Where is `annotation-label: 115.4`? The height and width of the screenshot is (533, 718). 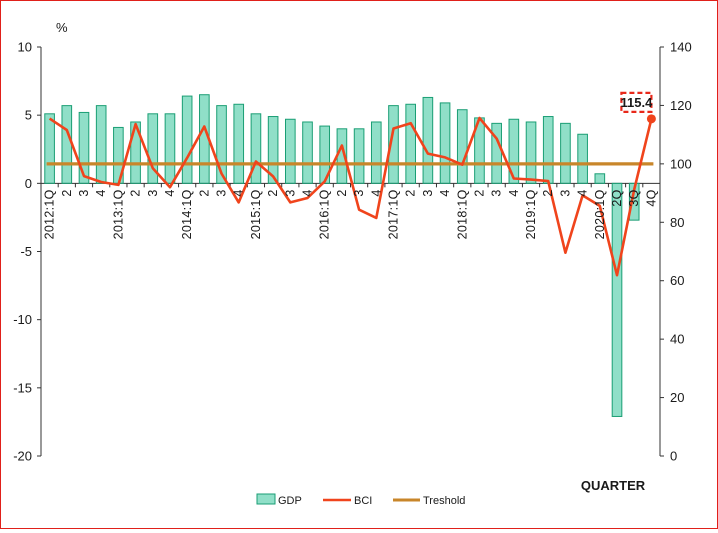
annotation-label: 115.4 is located at coordinates (636, 102).